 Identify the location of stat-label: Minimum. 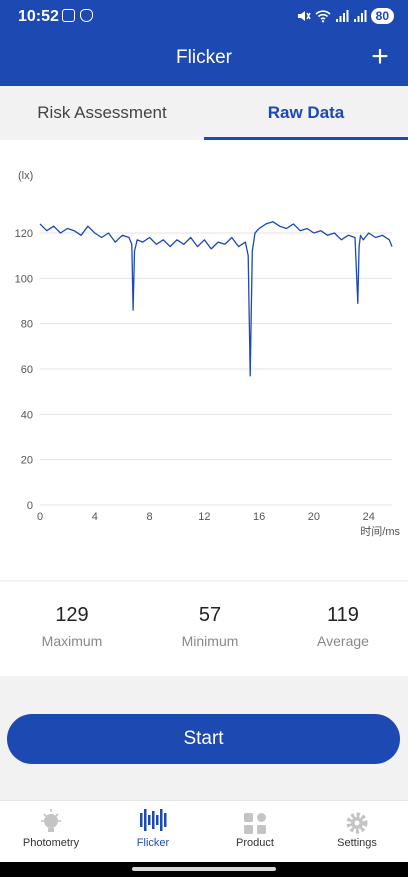
(210, 641).